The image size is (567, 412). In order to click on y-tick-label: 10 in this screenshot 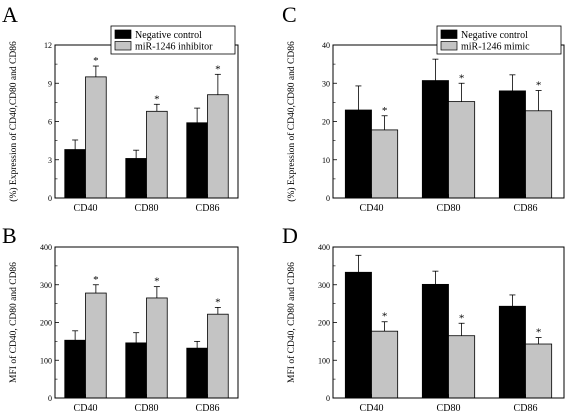, I will do `click(326, 160)`.